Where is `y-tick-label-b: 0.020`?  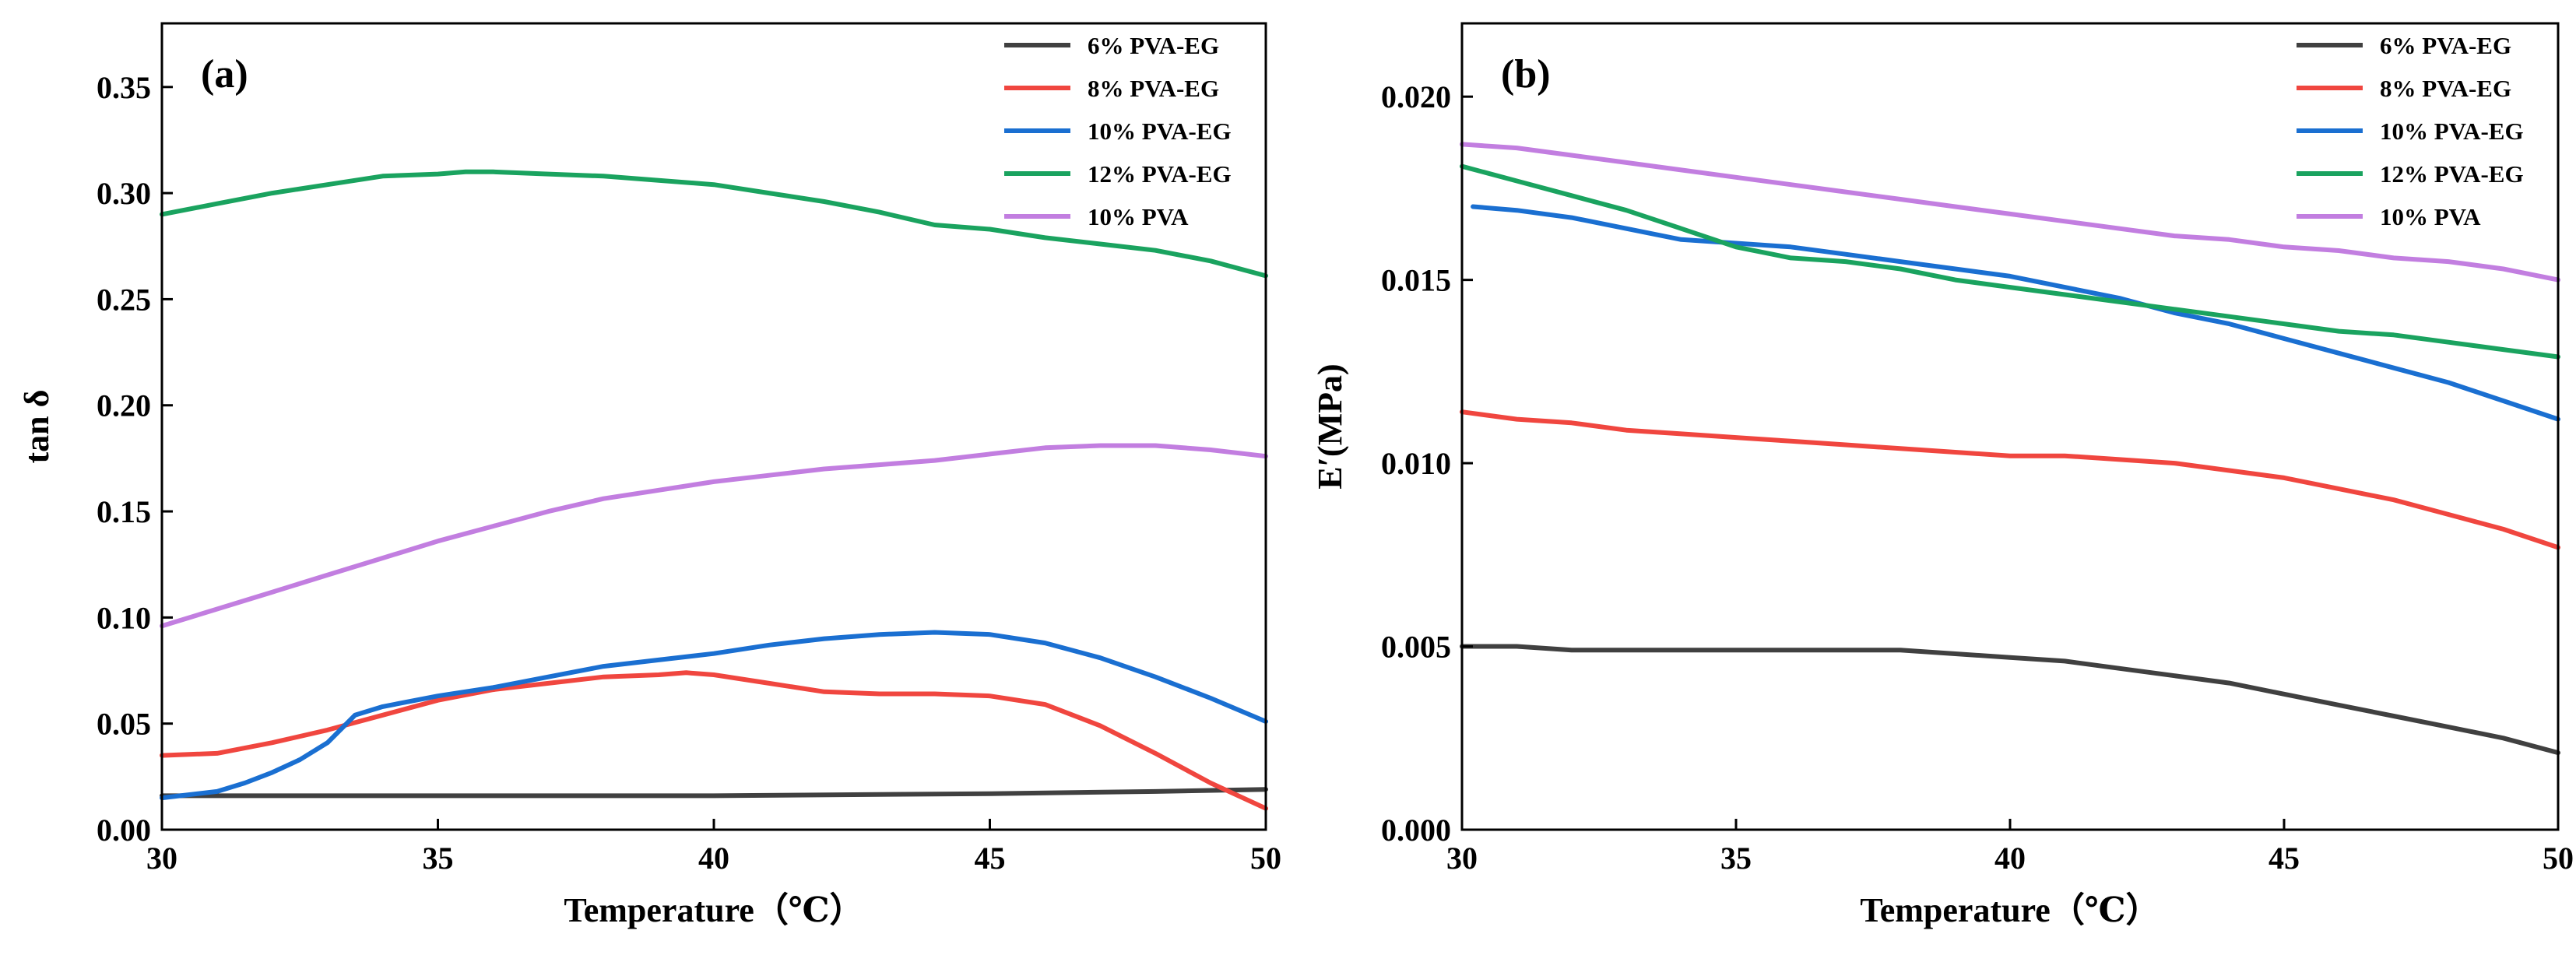
y-tick-label-b: 0.020 is located at coordinates (1416, 96).